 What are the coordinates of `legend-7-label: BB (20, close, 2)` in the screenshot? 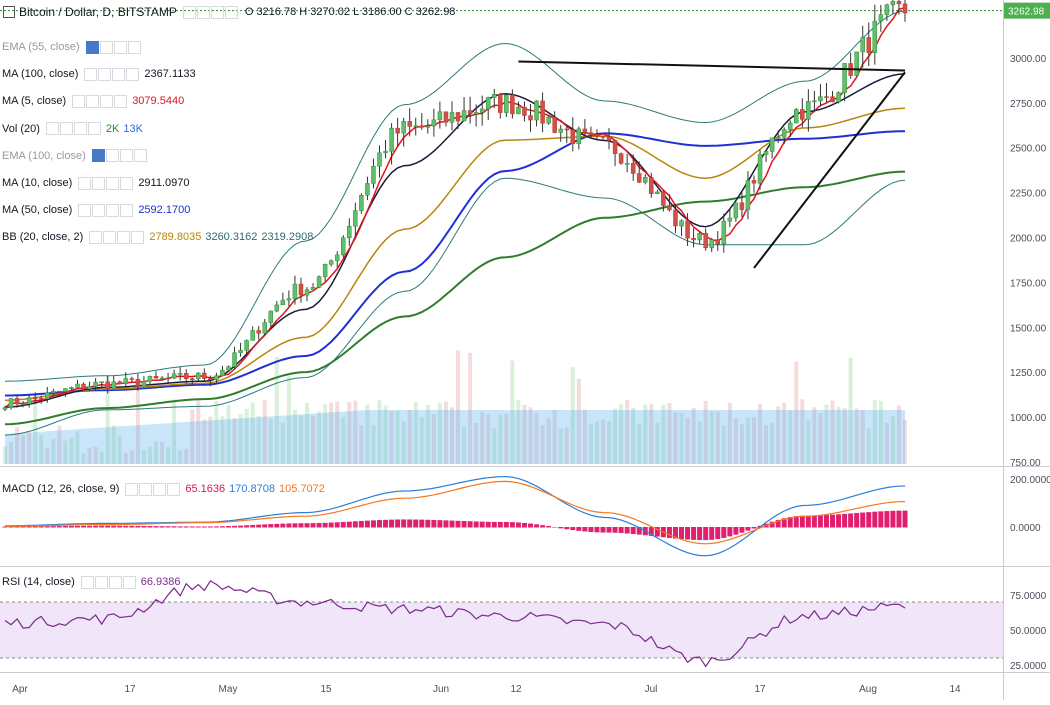 It's located at (43, 237).